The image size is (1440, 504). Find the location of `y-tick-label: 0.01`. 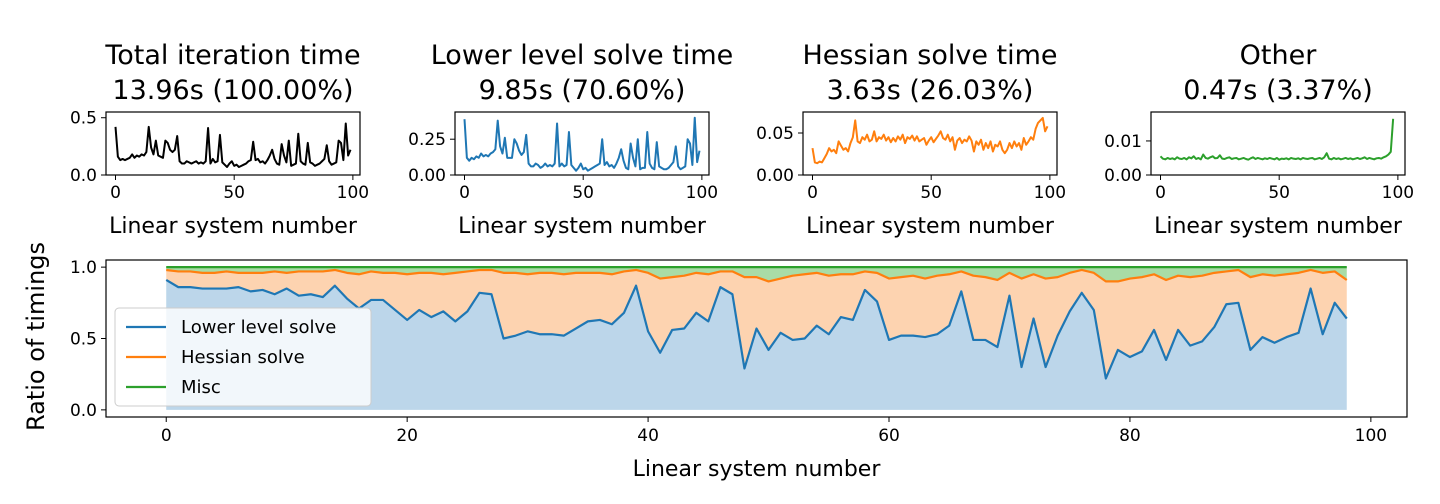

y-tick-label: 0.01 is located at coordinates (1123, 142).